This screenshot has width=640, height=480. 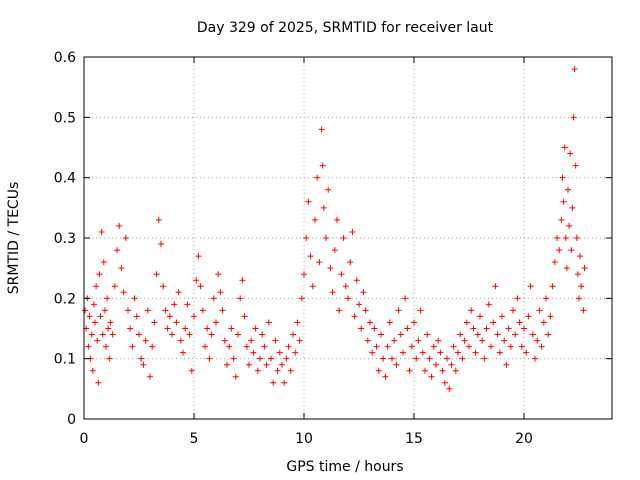 I want to click on y-axis-label: SRMTID / TECUs, so click(x=14, y=238).